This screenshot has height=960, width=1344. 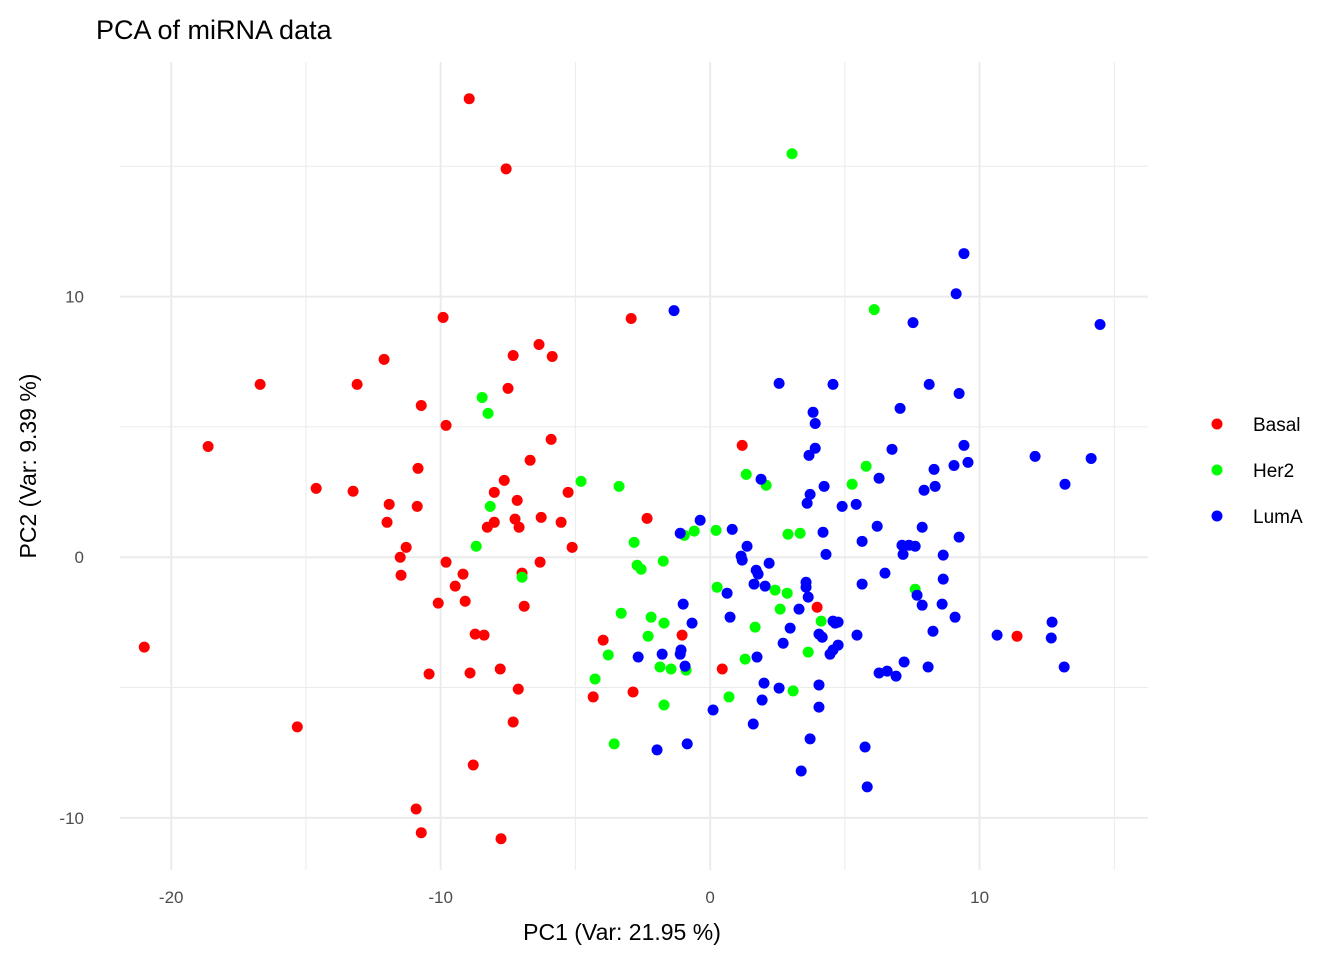 What do you see at coordinates (709, 897) in the screenshot?
I see `x-tick-label: 0` at bounding box center [709, 897].